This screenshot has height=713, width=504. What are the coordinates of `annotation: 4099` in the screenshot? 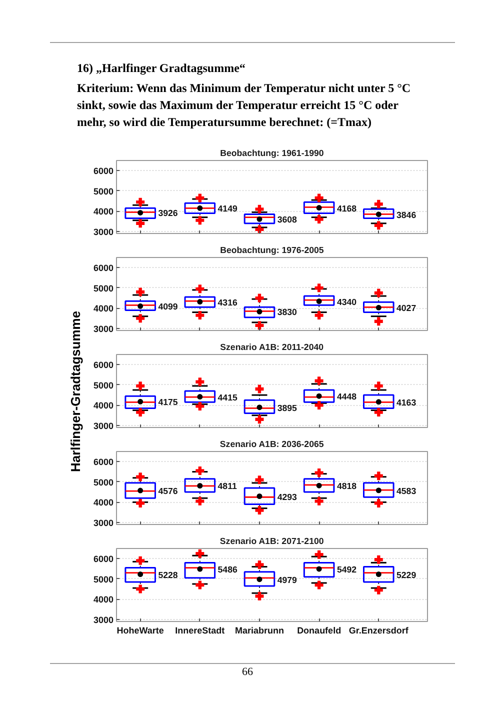 It's located at (168, 307).